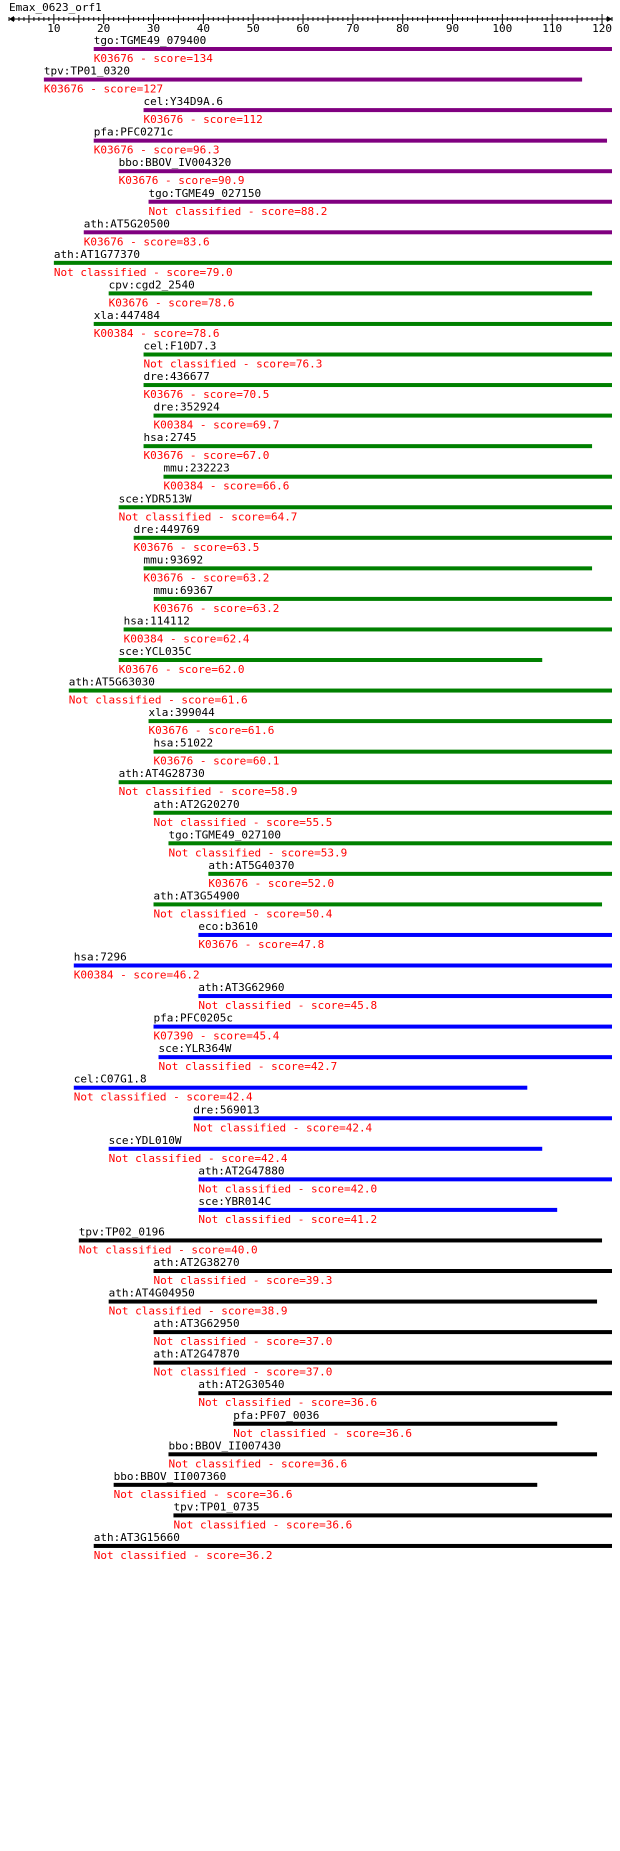  What do you see at coordinates (300, 1088) in the screenshot?
I see `hit-row: cel:C07G1.8 Not classified - score=42.4` at bounding box center [300, 1088].